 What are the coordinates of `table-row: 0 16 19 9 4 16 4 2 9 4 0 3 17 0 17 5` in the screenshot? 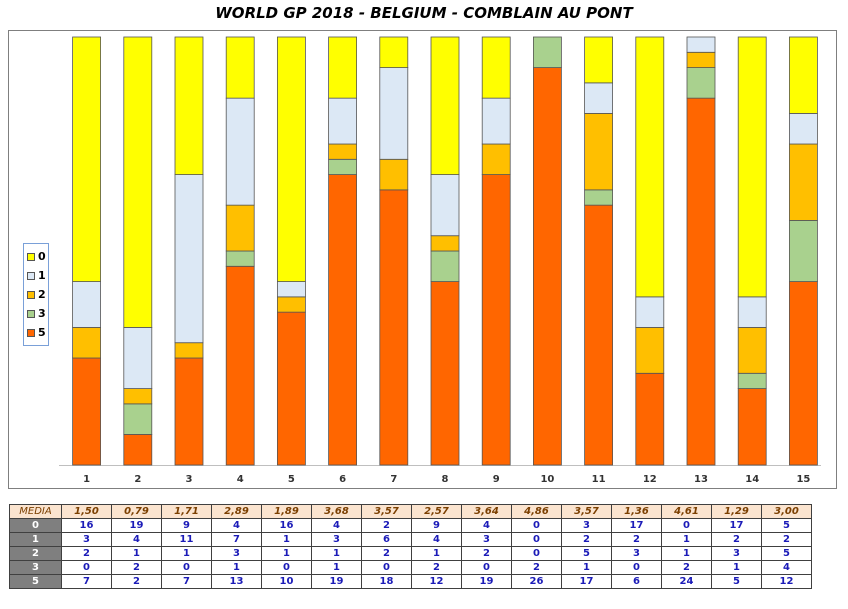 It's located at (410, 525).